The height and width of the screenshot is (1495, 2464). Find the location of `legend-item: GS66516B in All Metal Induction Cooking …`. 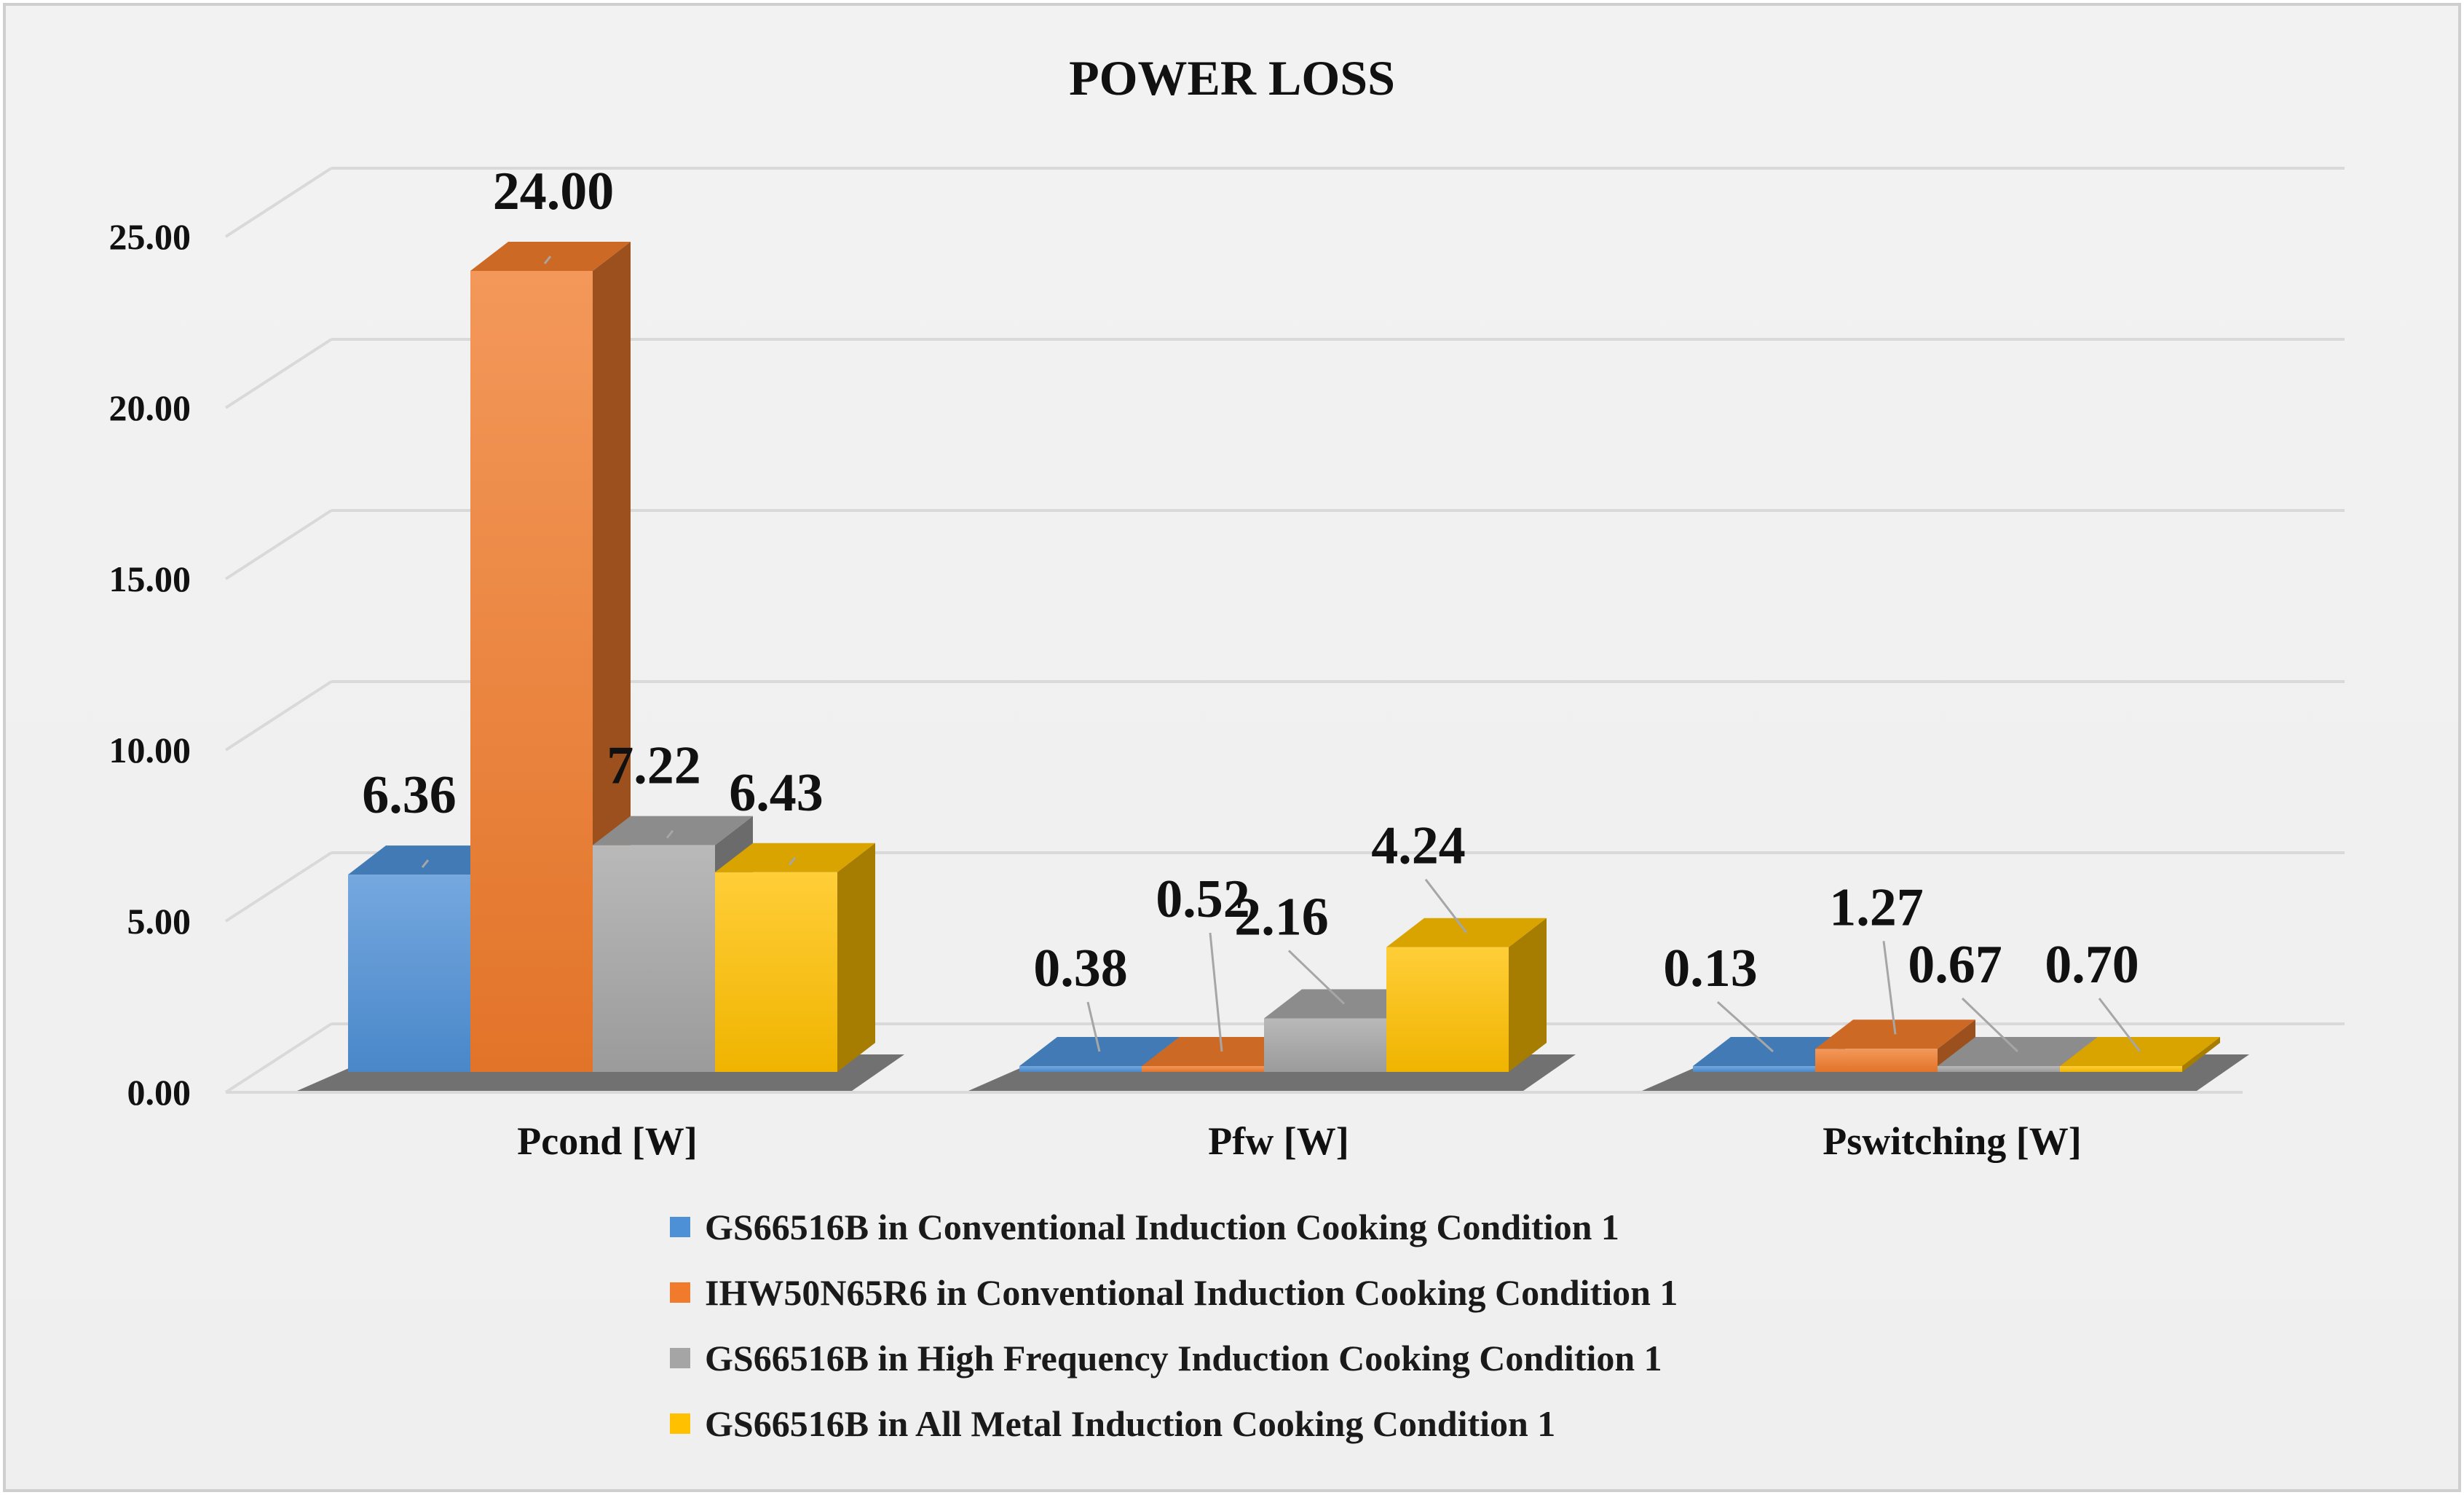

legend-item: GS66516B in All Metal Induction Cooking … is located at coordinates (1174, 1423).